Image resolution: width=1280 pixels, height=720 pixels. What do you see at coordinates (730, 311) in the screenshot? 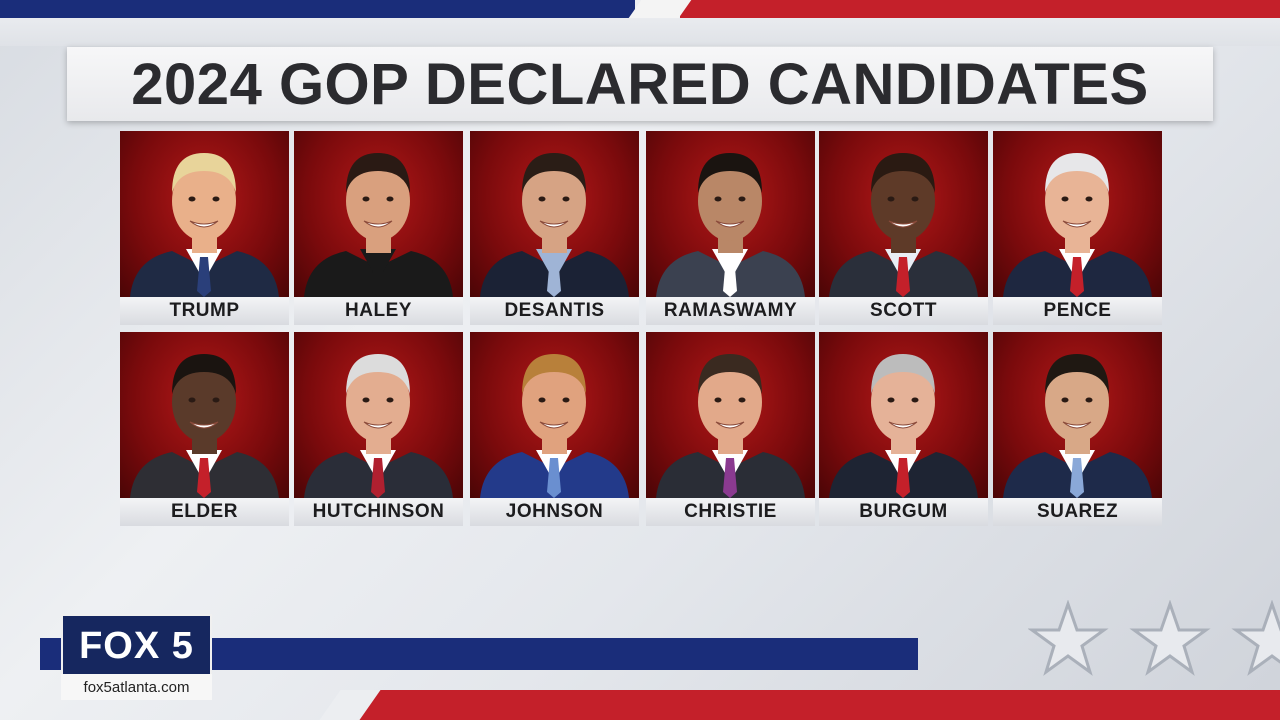
I see `candidate-name: RAMASWAMY` at bounding box center [730, 311].